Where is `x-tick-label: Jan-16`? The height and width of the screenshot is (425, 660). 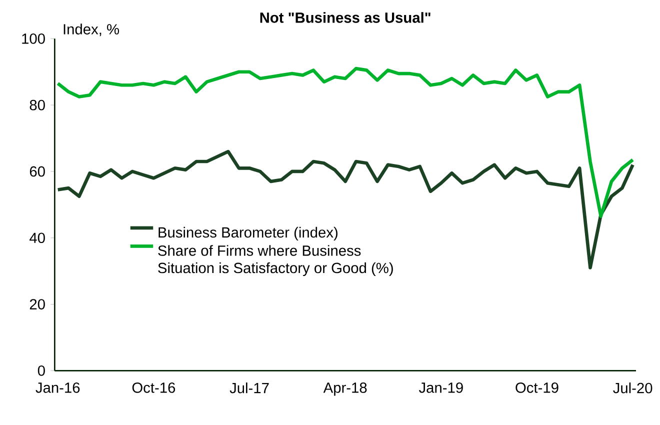 x-tick-label: Jan-16 is located at coordinates (58, 387).